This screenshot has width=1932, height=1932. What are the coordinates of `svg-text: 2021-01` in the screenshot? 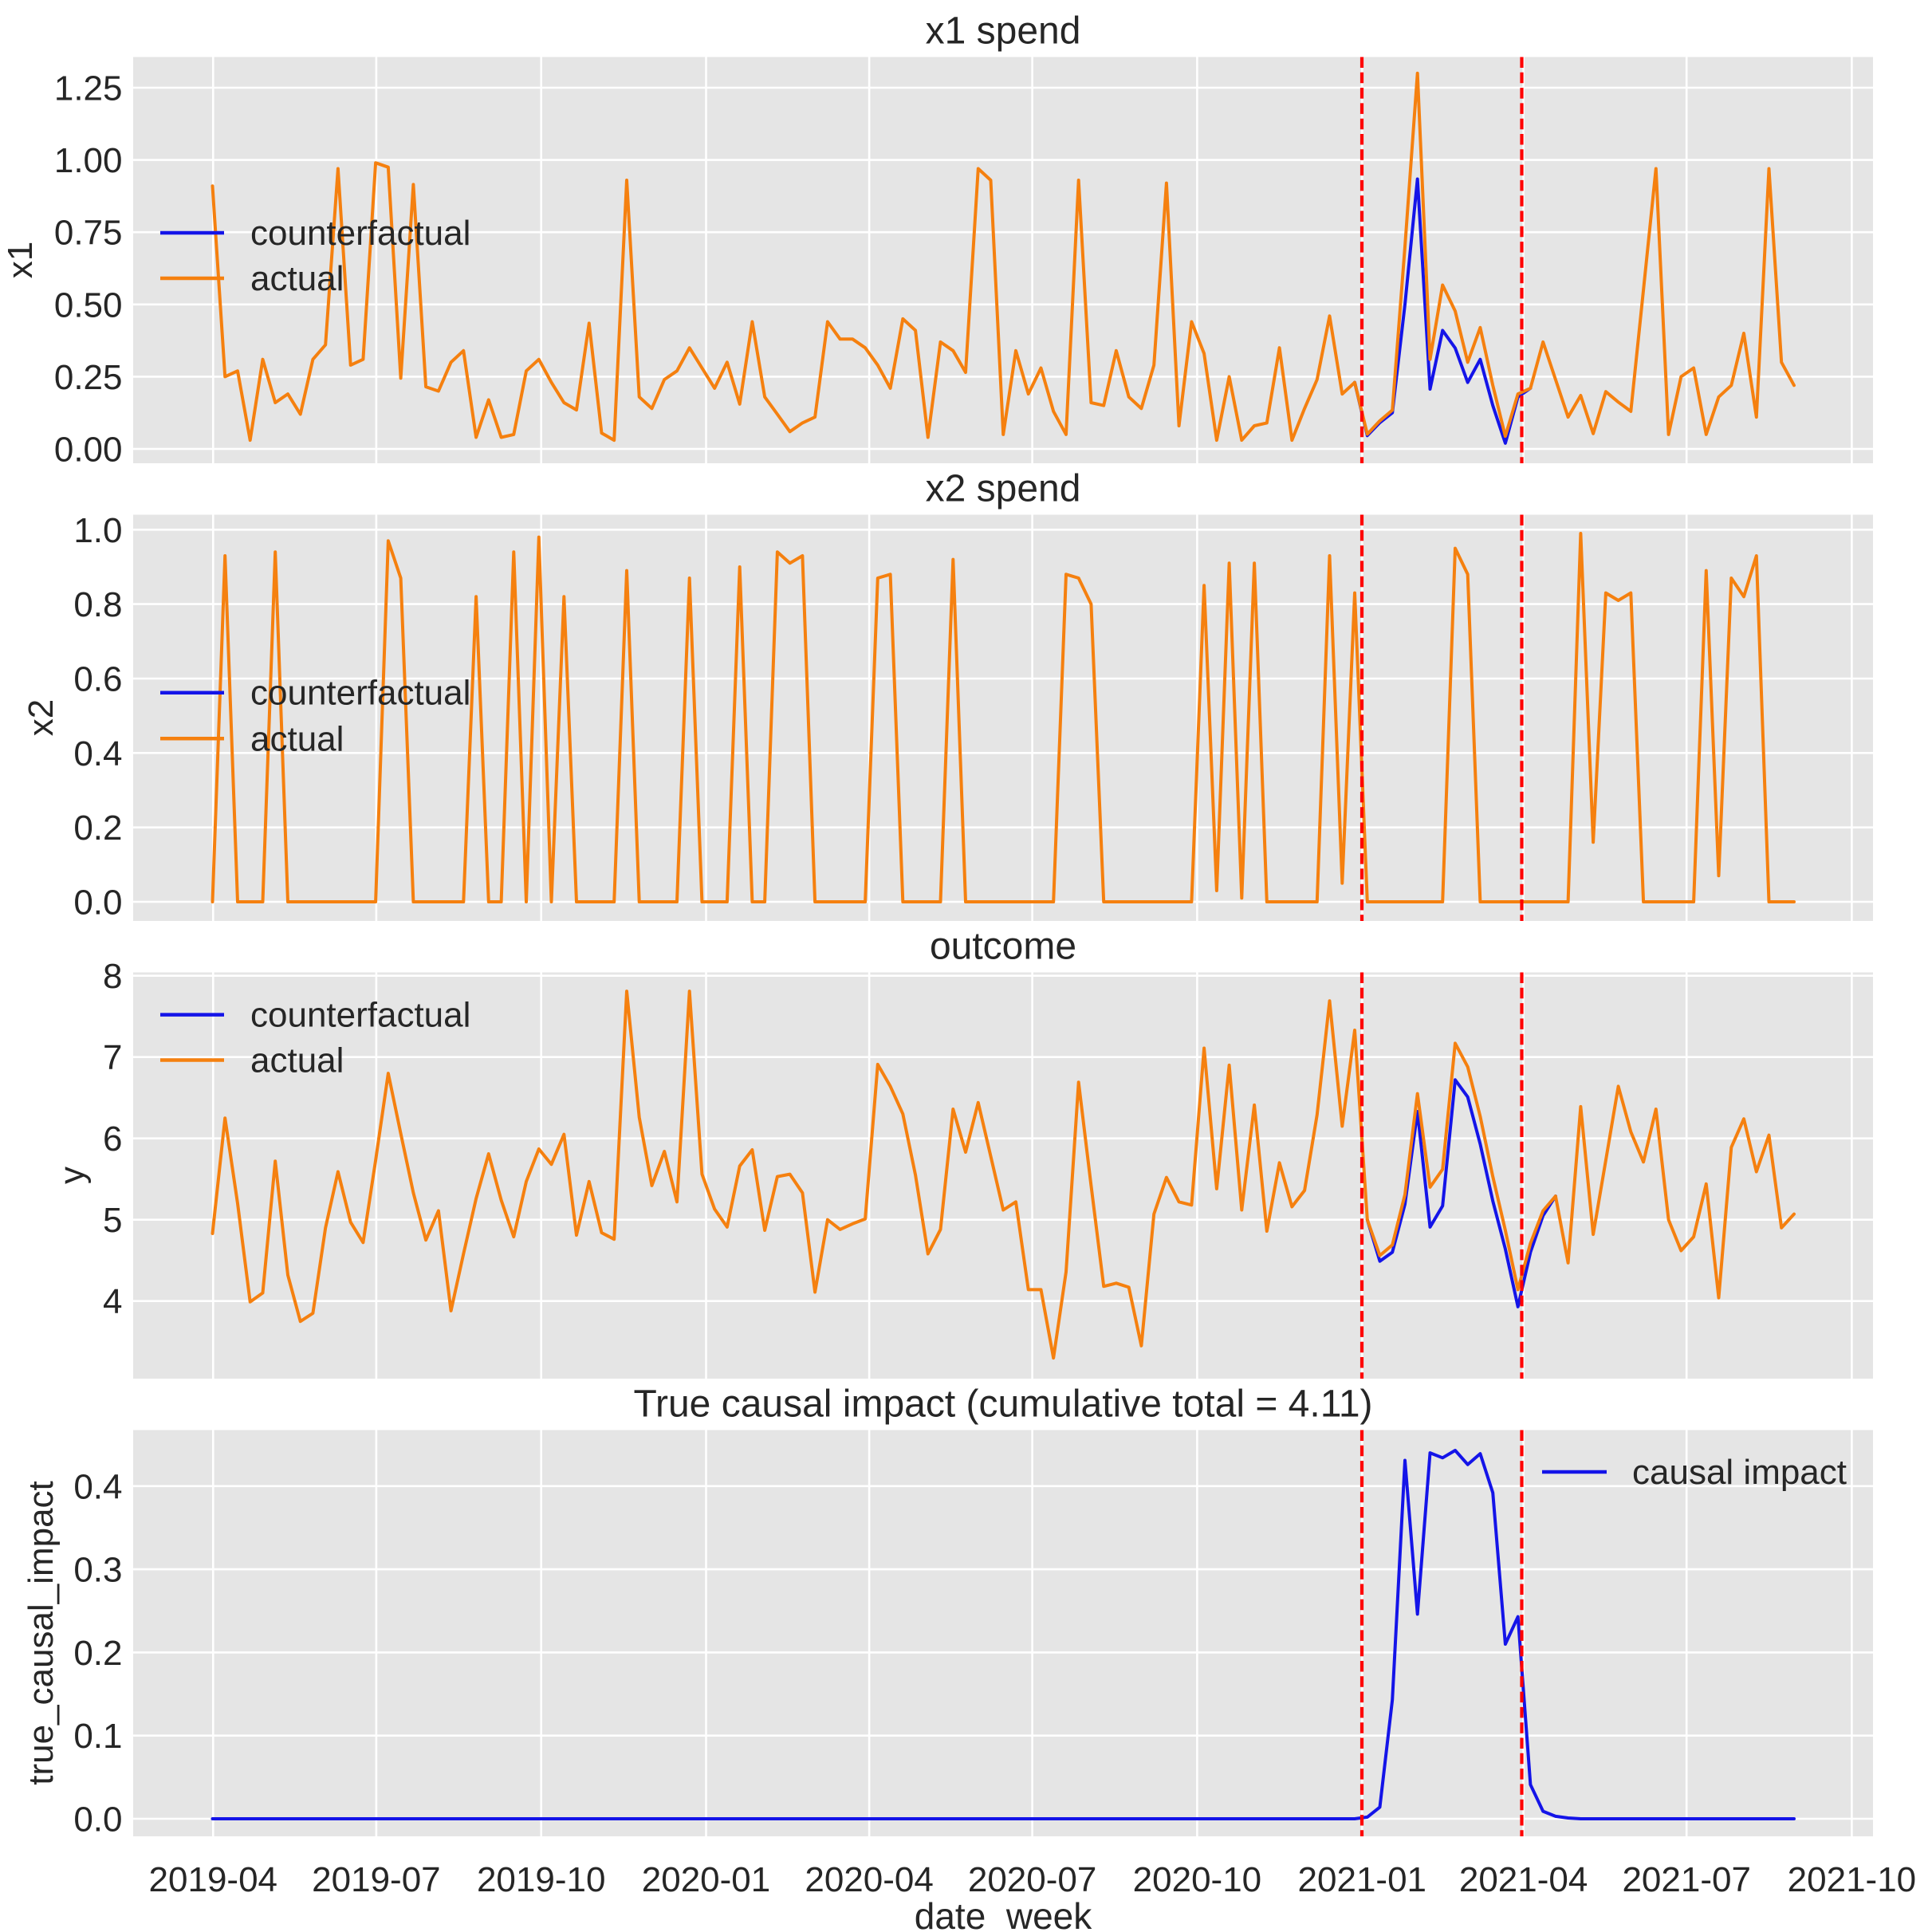 It's located at (1362, 1880).